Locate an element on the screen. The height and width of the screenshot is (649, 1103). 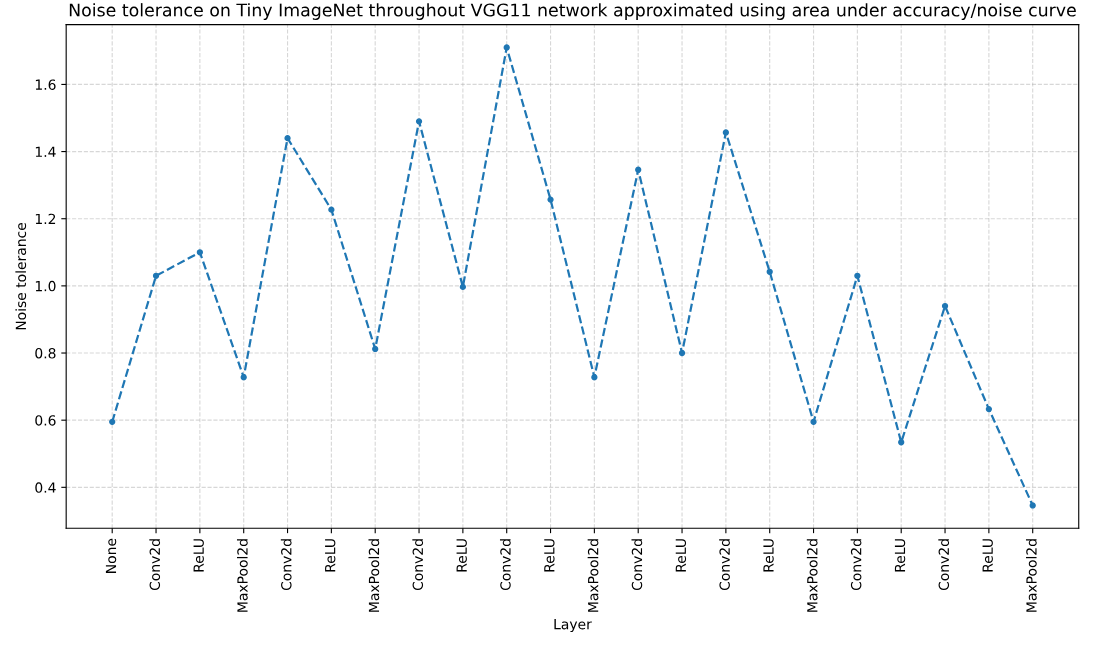
y-tick-label: 0.8 is located at coordinates (45, 353).